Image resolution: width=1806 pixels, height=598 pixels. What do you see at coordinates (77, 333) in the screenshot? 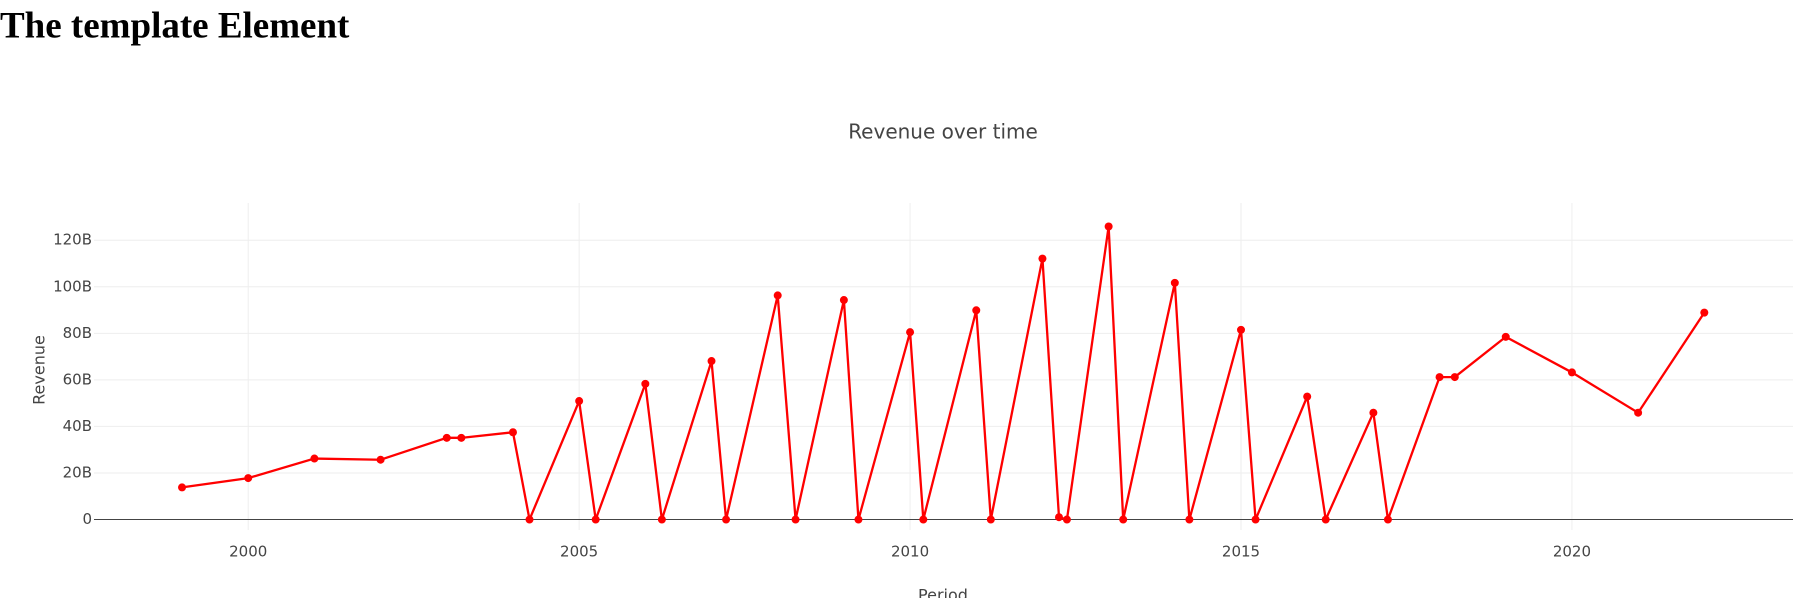
I see `y-tick-label: 80B` at bounding box center [77, 333].